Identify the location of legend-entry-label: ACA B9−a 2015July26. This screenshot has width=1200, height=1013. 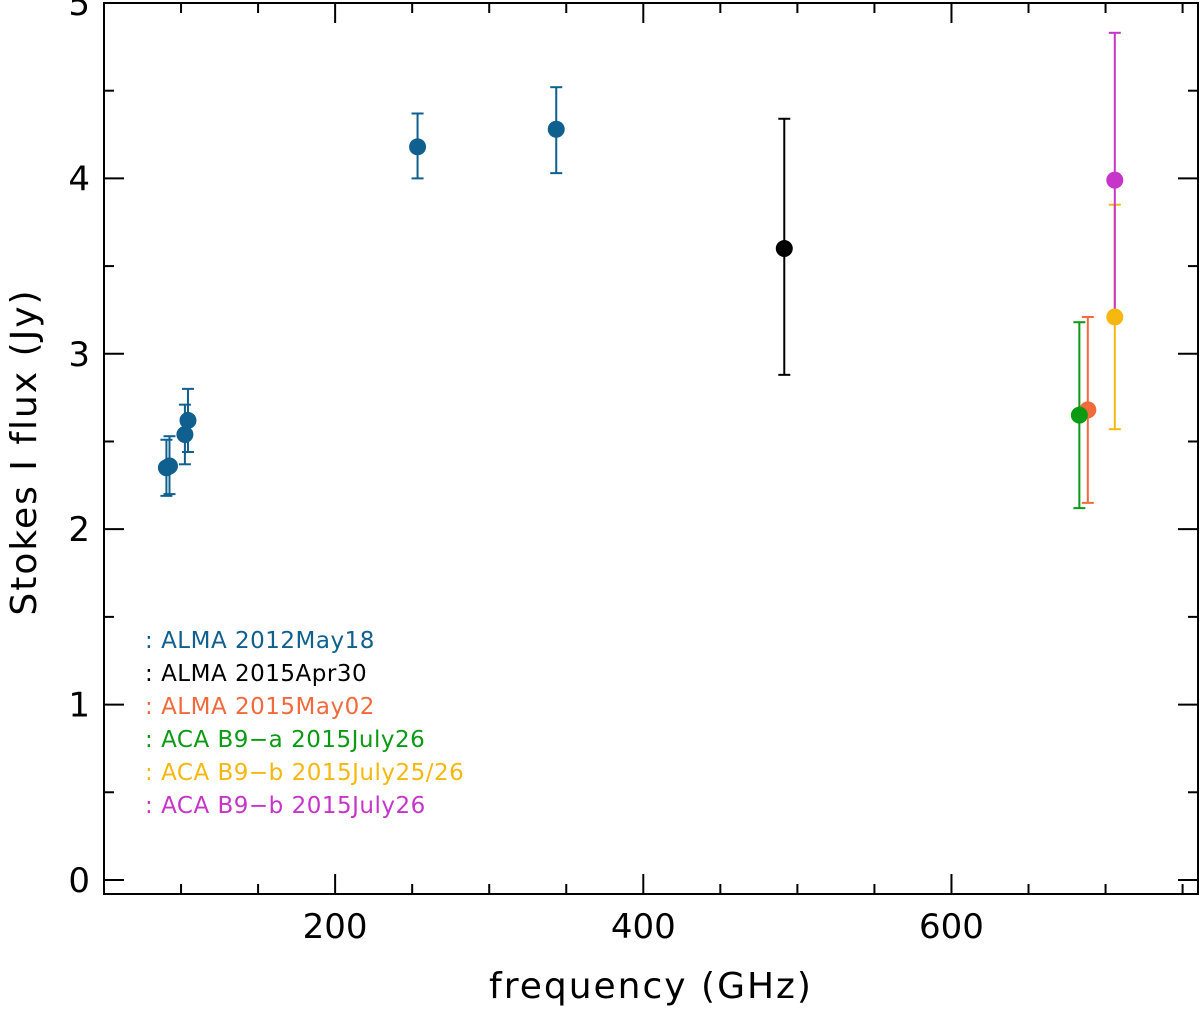
(293, 740).